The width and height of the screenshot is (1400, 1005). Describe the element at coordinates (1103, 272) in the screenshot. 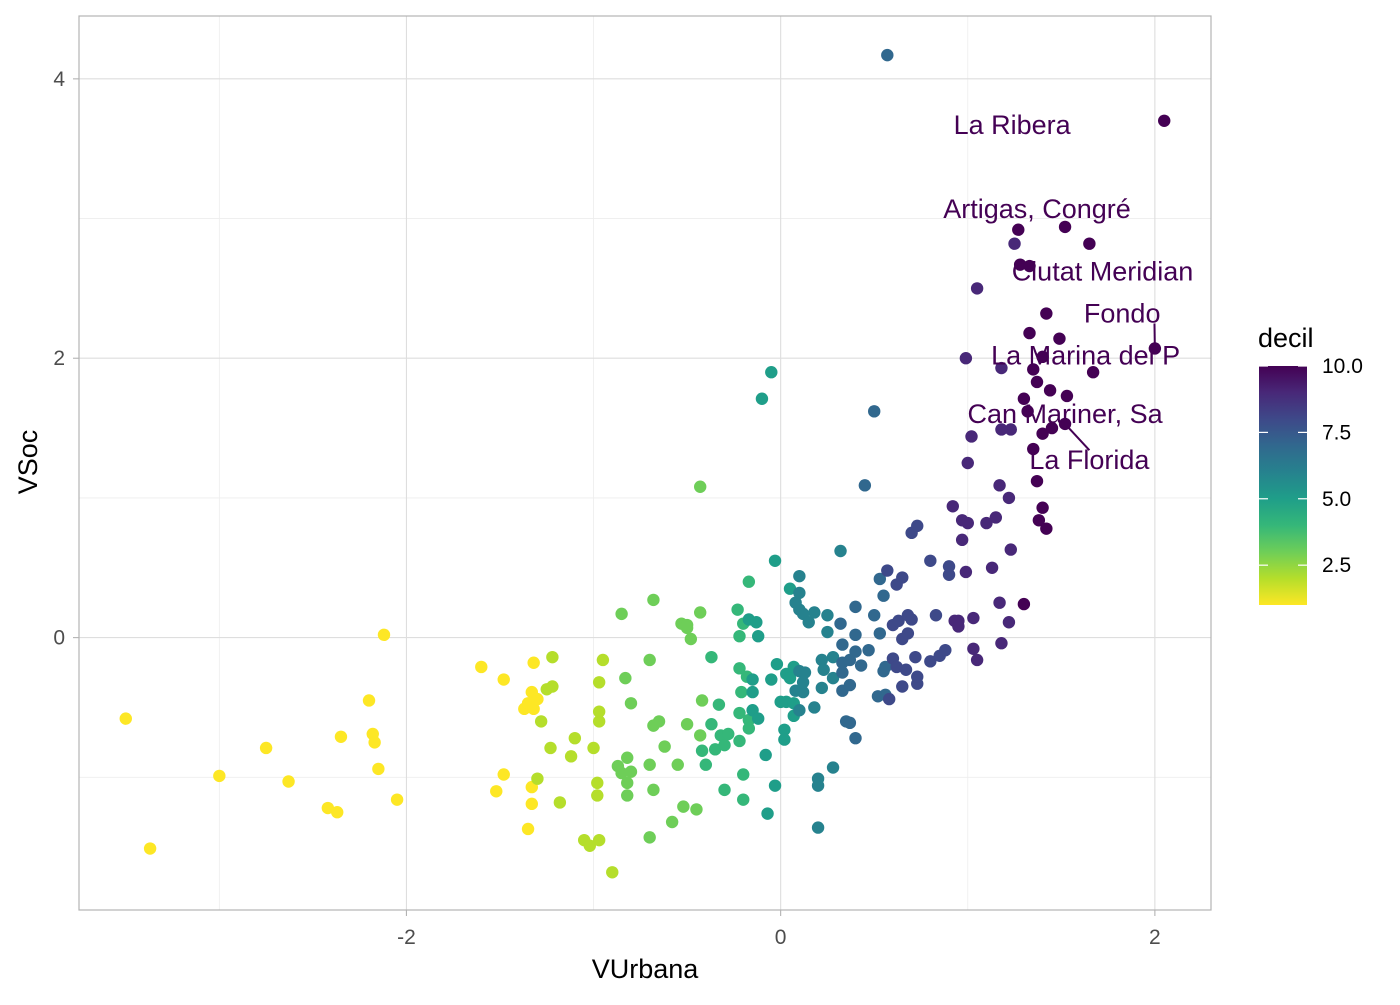

I see `point-label: Ciutat Meridian` at that location.